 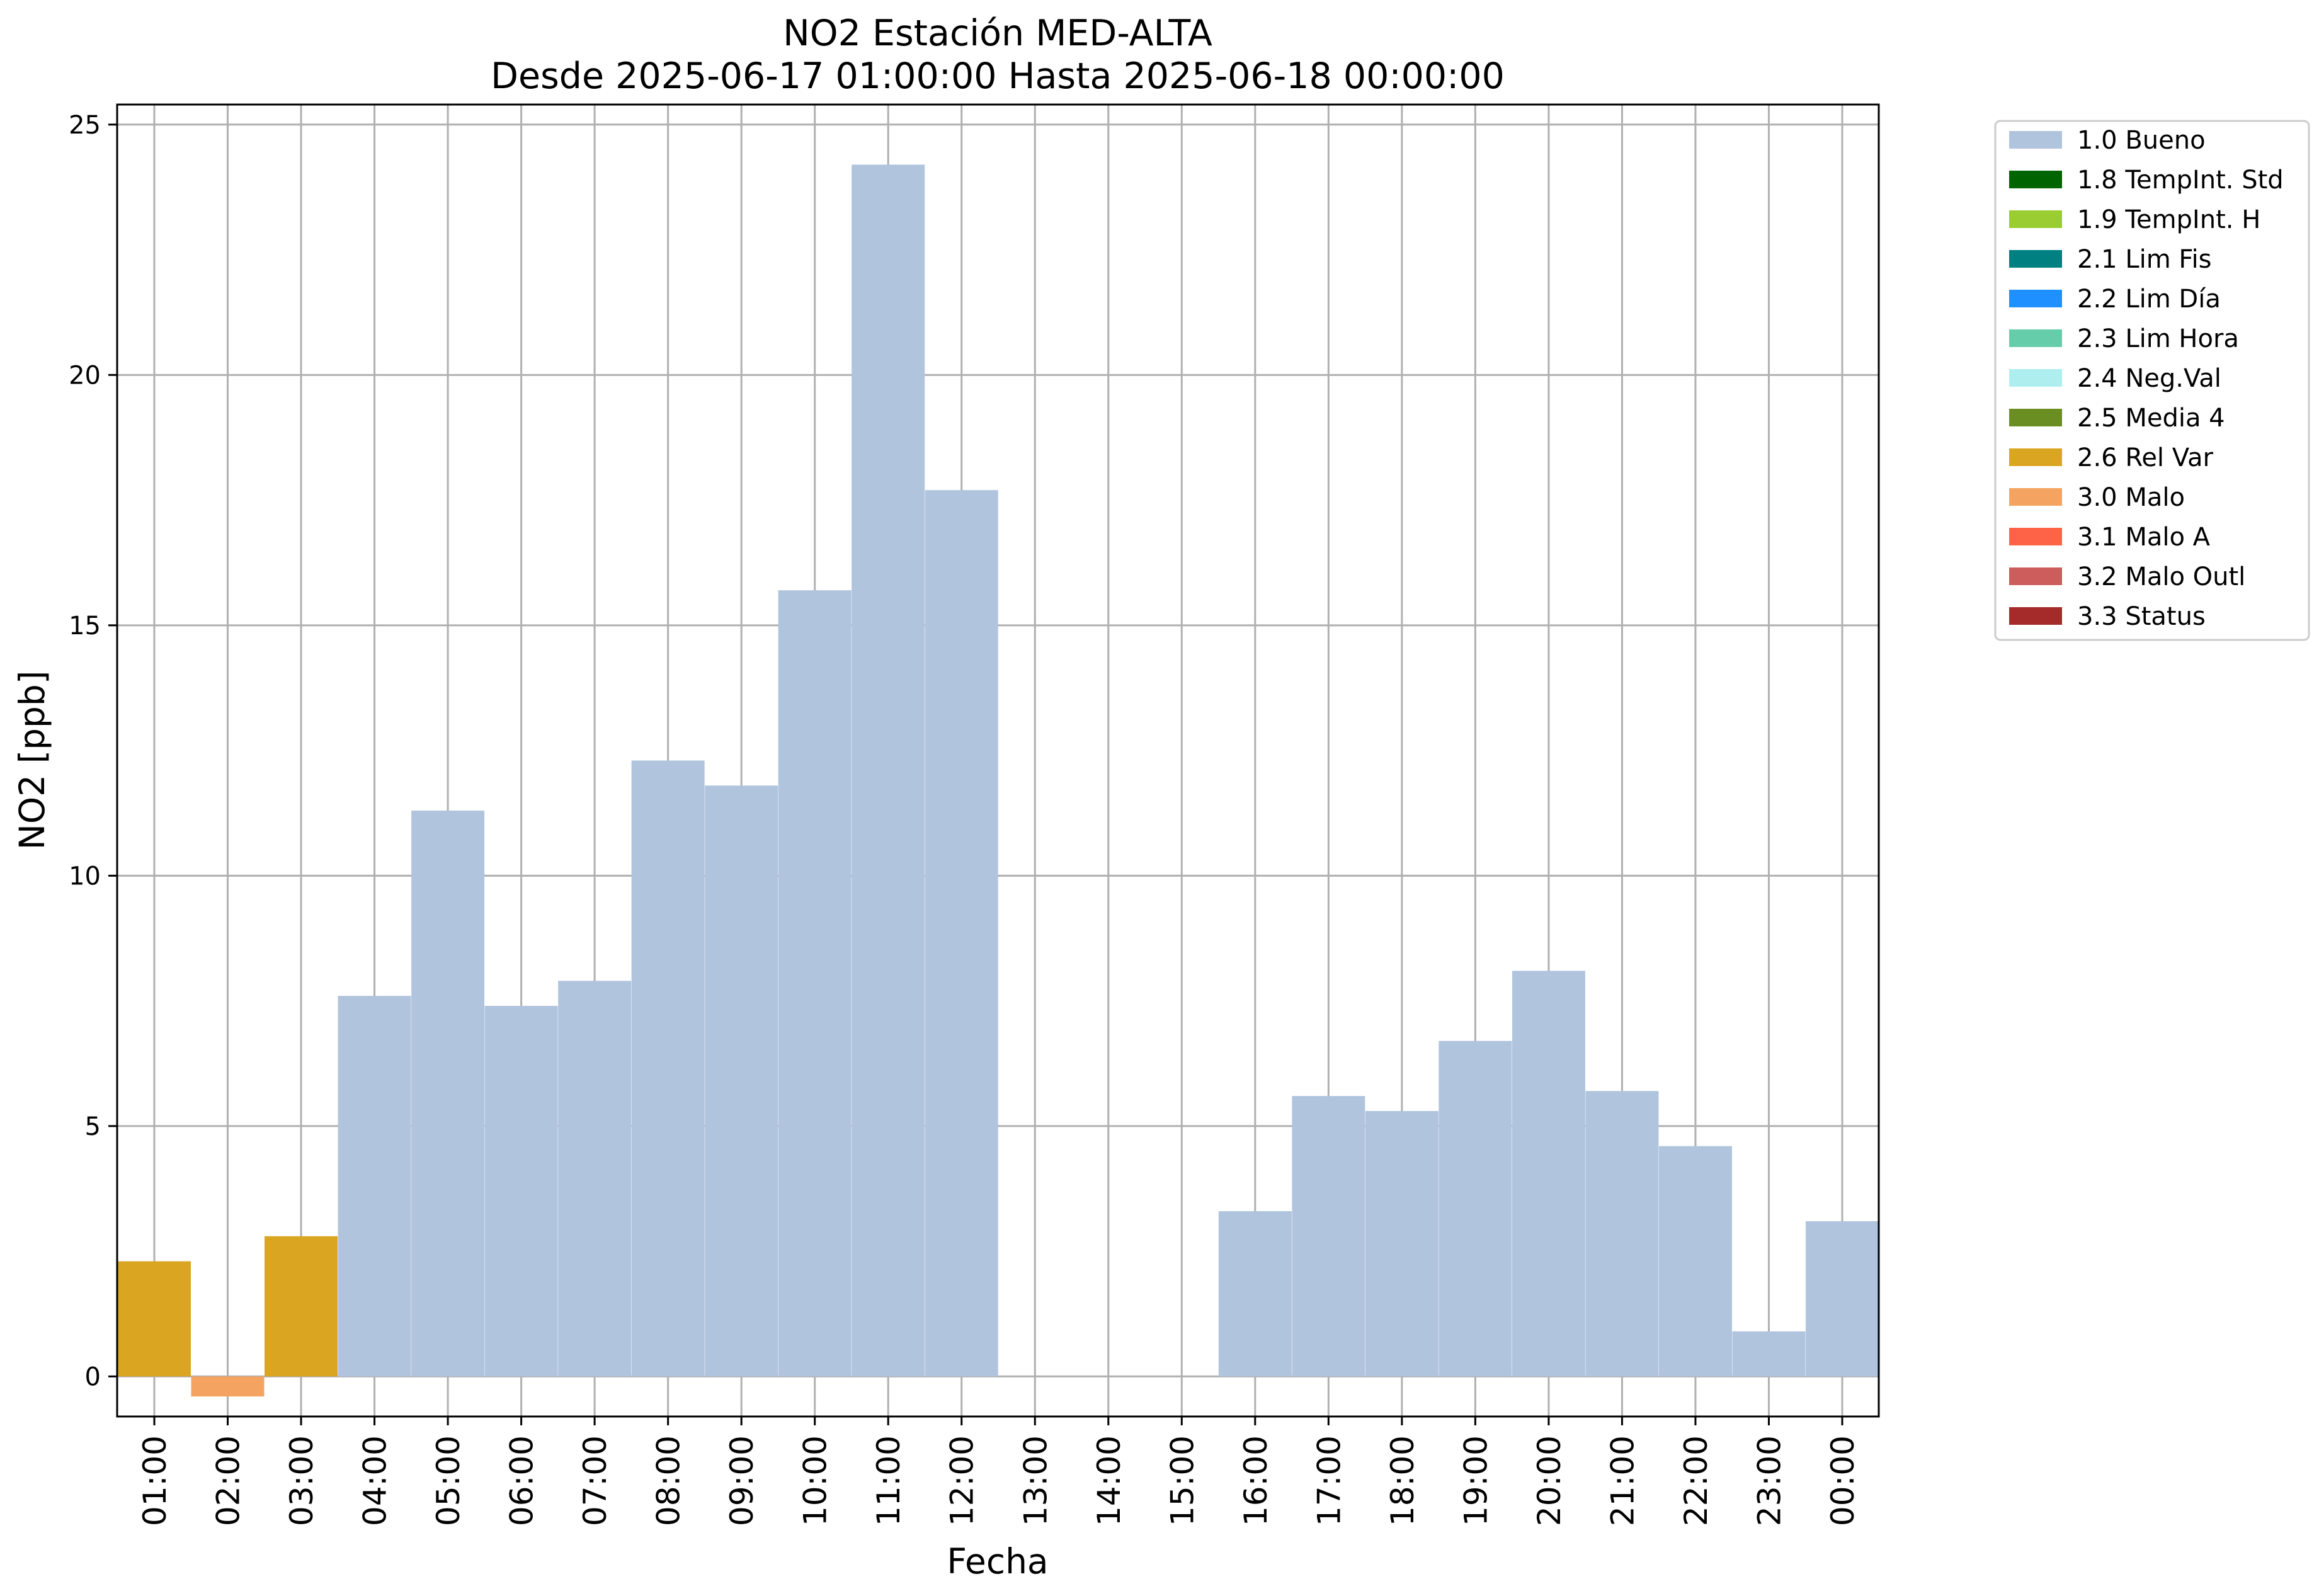 What do you see at coordinates (448, 1480) in the screenshot?
I see `x-tick-label: 05:00` at bounding box center [448, 1480].